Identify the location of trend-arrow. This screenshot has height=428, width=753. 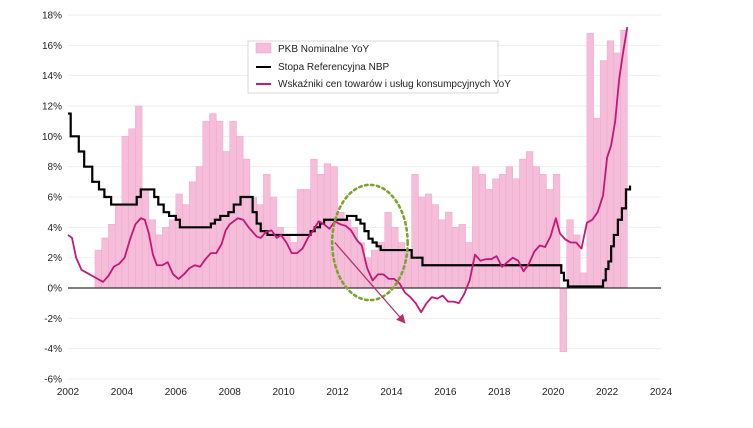
(370, 283).